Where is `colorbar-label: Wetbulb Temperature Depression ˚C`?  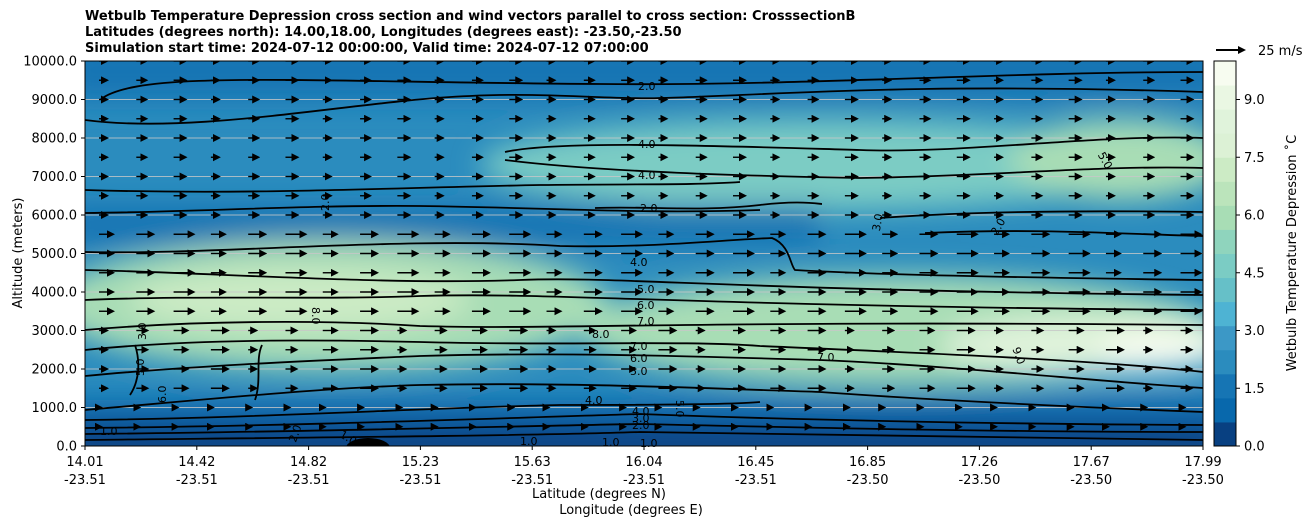 colorbar-label: Wetbulb Temperature Depression ˚C is located at coordinates (1292, 253).